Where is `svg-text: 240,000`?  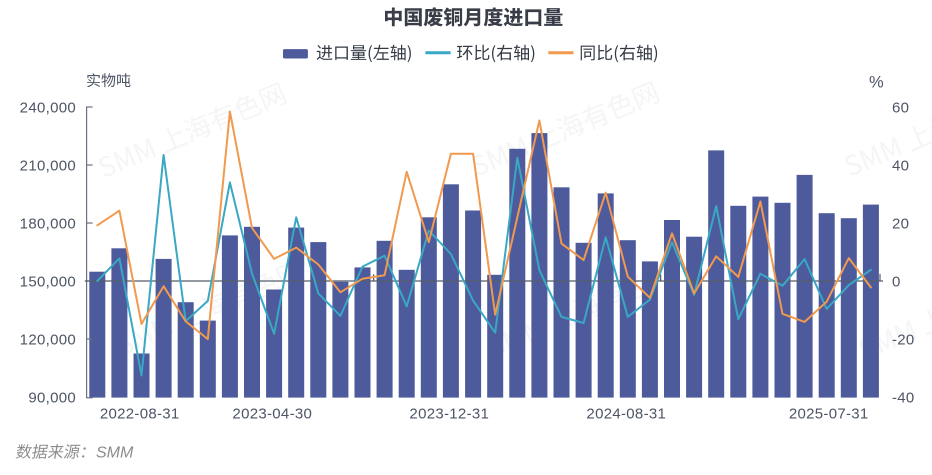
svg-text: 240,000 is located at coordinates (48, 107).